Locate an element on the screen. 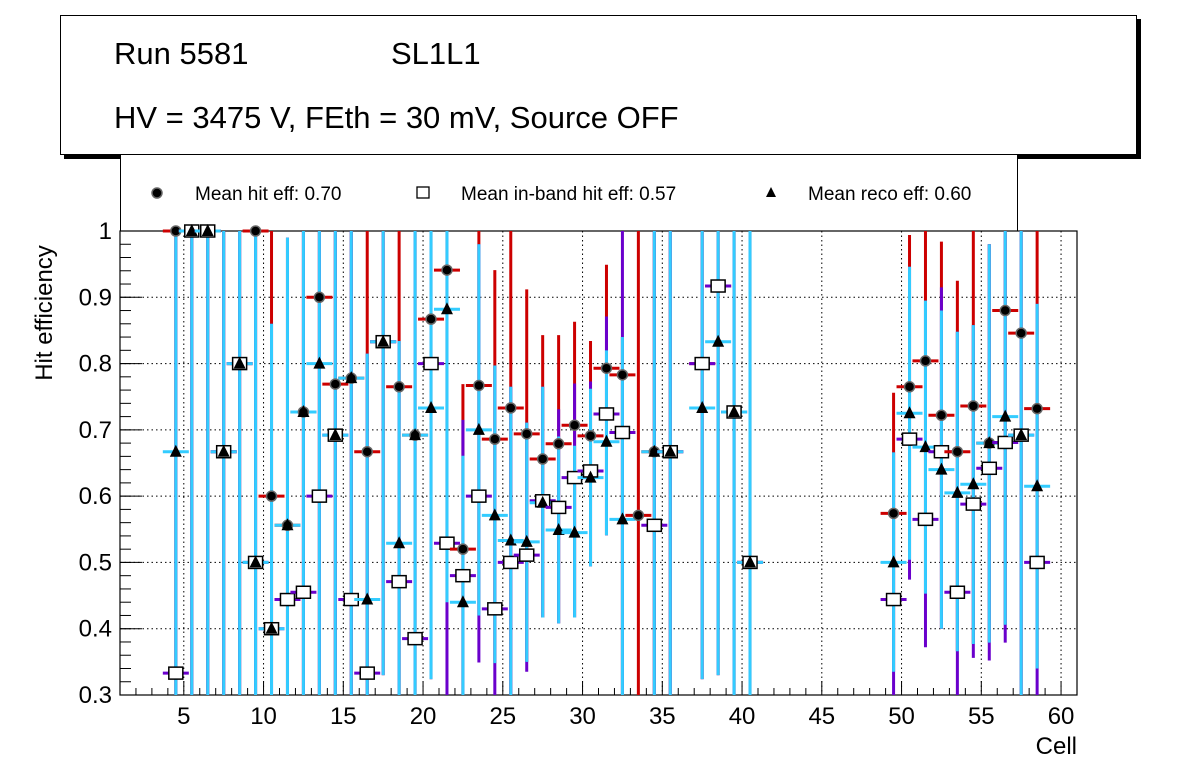 The height and width of the screenshot is (772, 1196). x-tick-label: 35 is located at coordinates (662, 716).